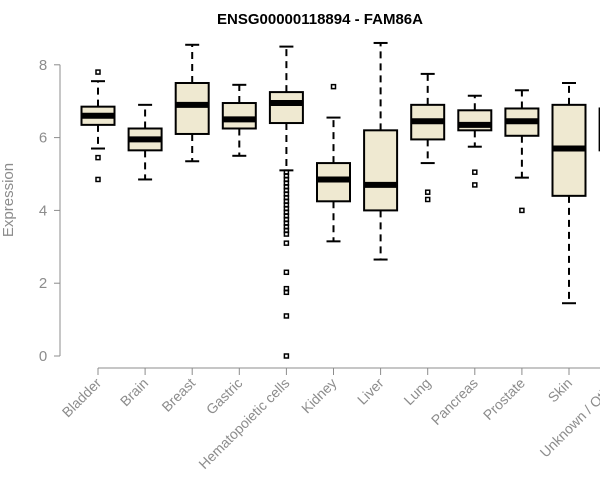  What do you see at coordinates (82, 398) in the screenshot?
I see `x-tick-label: Bladder` at bounding box center [82, 398].